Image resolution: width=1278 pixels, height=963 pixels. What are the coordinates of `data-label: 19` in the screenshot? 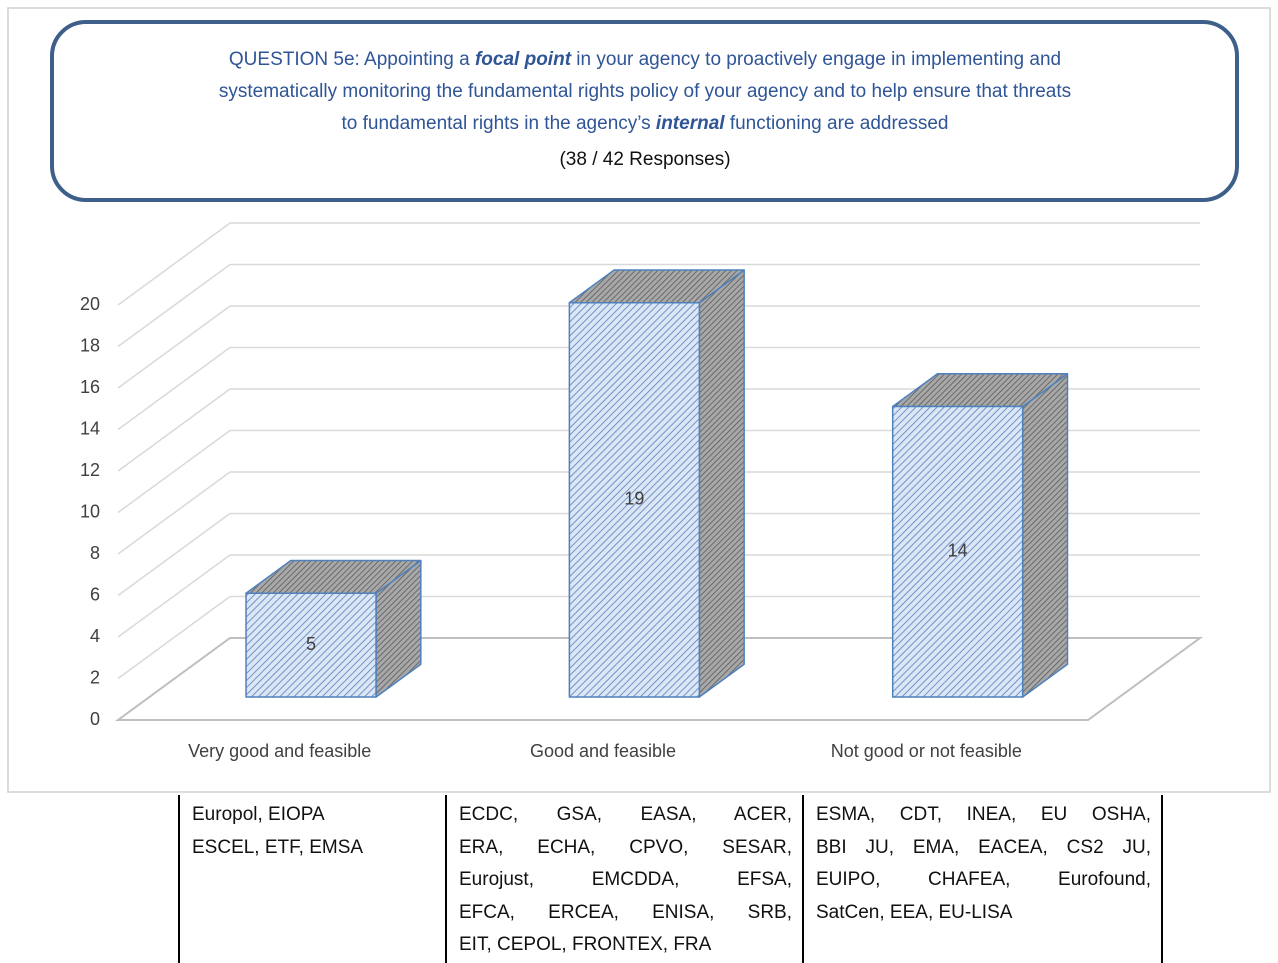 It's located at (634, 499).